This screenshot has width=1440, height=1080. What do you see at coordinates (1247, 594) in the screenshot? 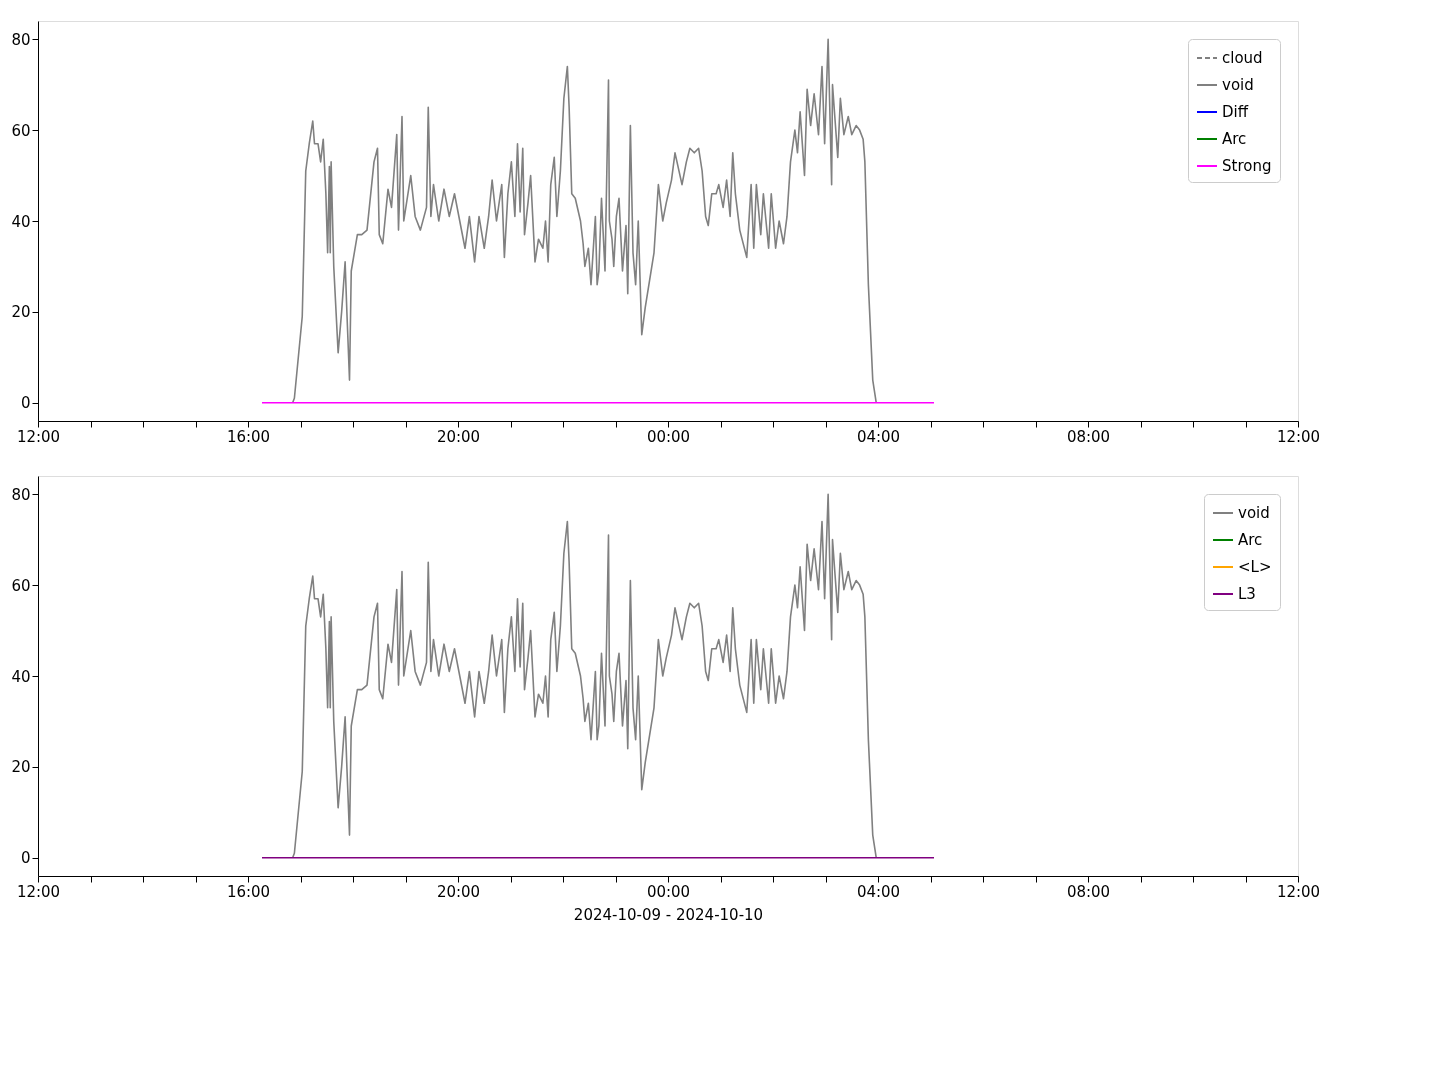
I see `legend-label: L3` at bounding box center [1247, 594].